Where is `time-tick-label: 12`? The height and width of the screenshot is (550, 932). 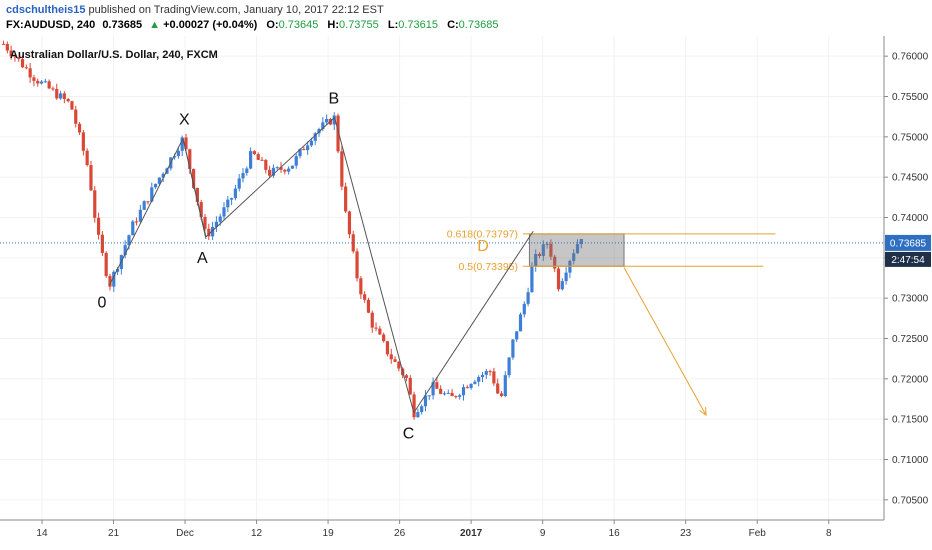
time-tick-label: 12 is located at coordinates (257, 533).